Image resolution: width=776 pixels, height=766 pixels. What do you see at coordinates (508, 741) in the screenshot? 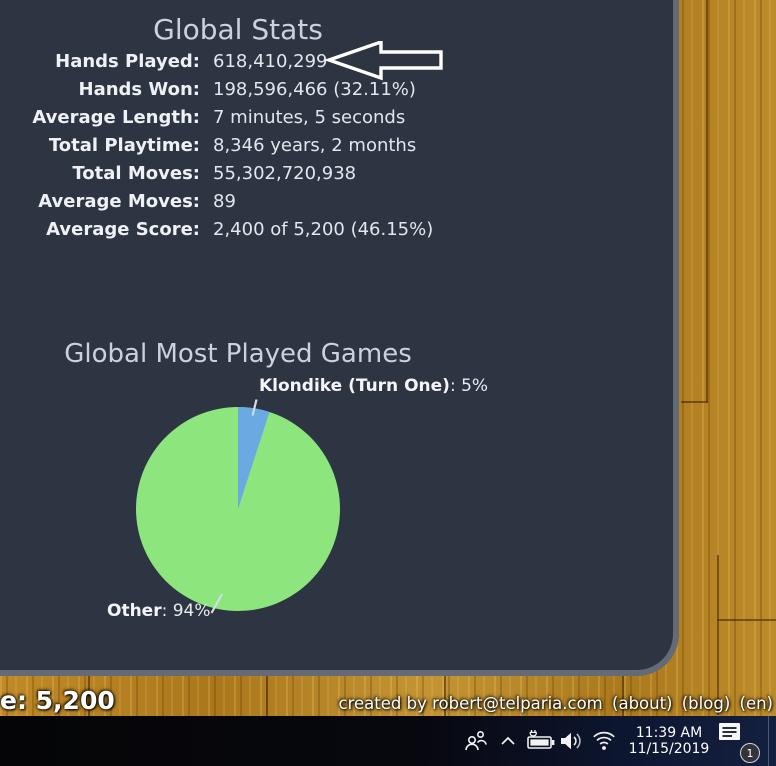
I see `show-hidden-icons-chevron` at bounding box center [508, 741].